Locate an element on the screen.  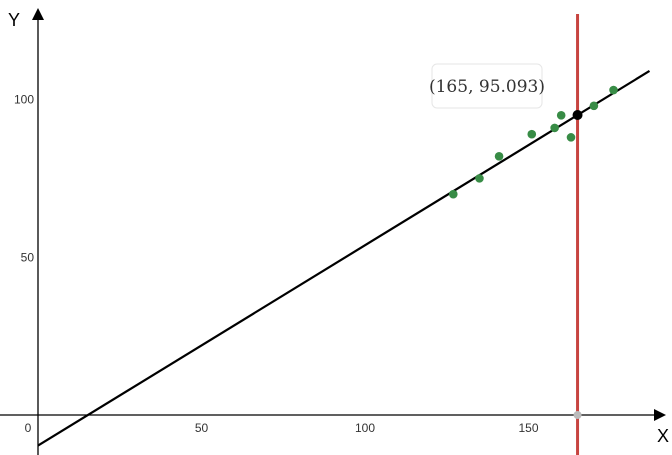
tooltip-box is located at coordinates (487, 86).